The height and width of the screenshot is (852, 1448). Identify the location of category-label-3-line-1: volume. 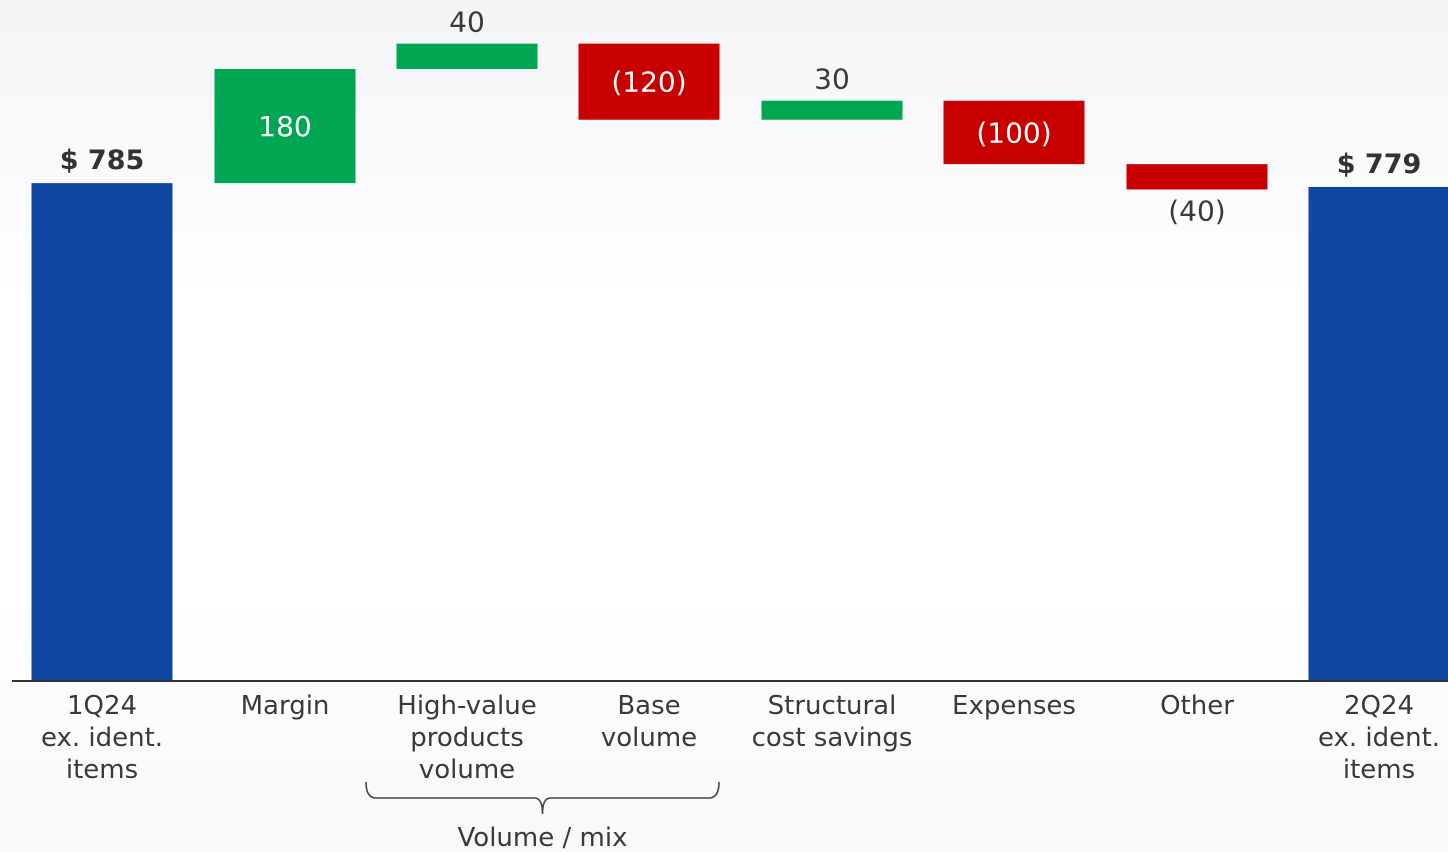
(649, 738).